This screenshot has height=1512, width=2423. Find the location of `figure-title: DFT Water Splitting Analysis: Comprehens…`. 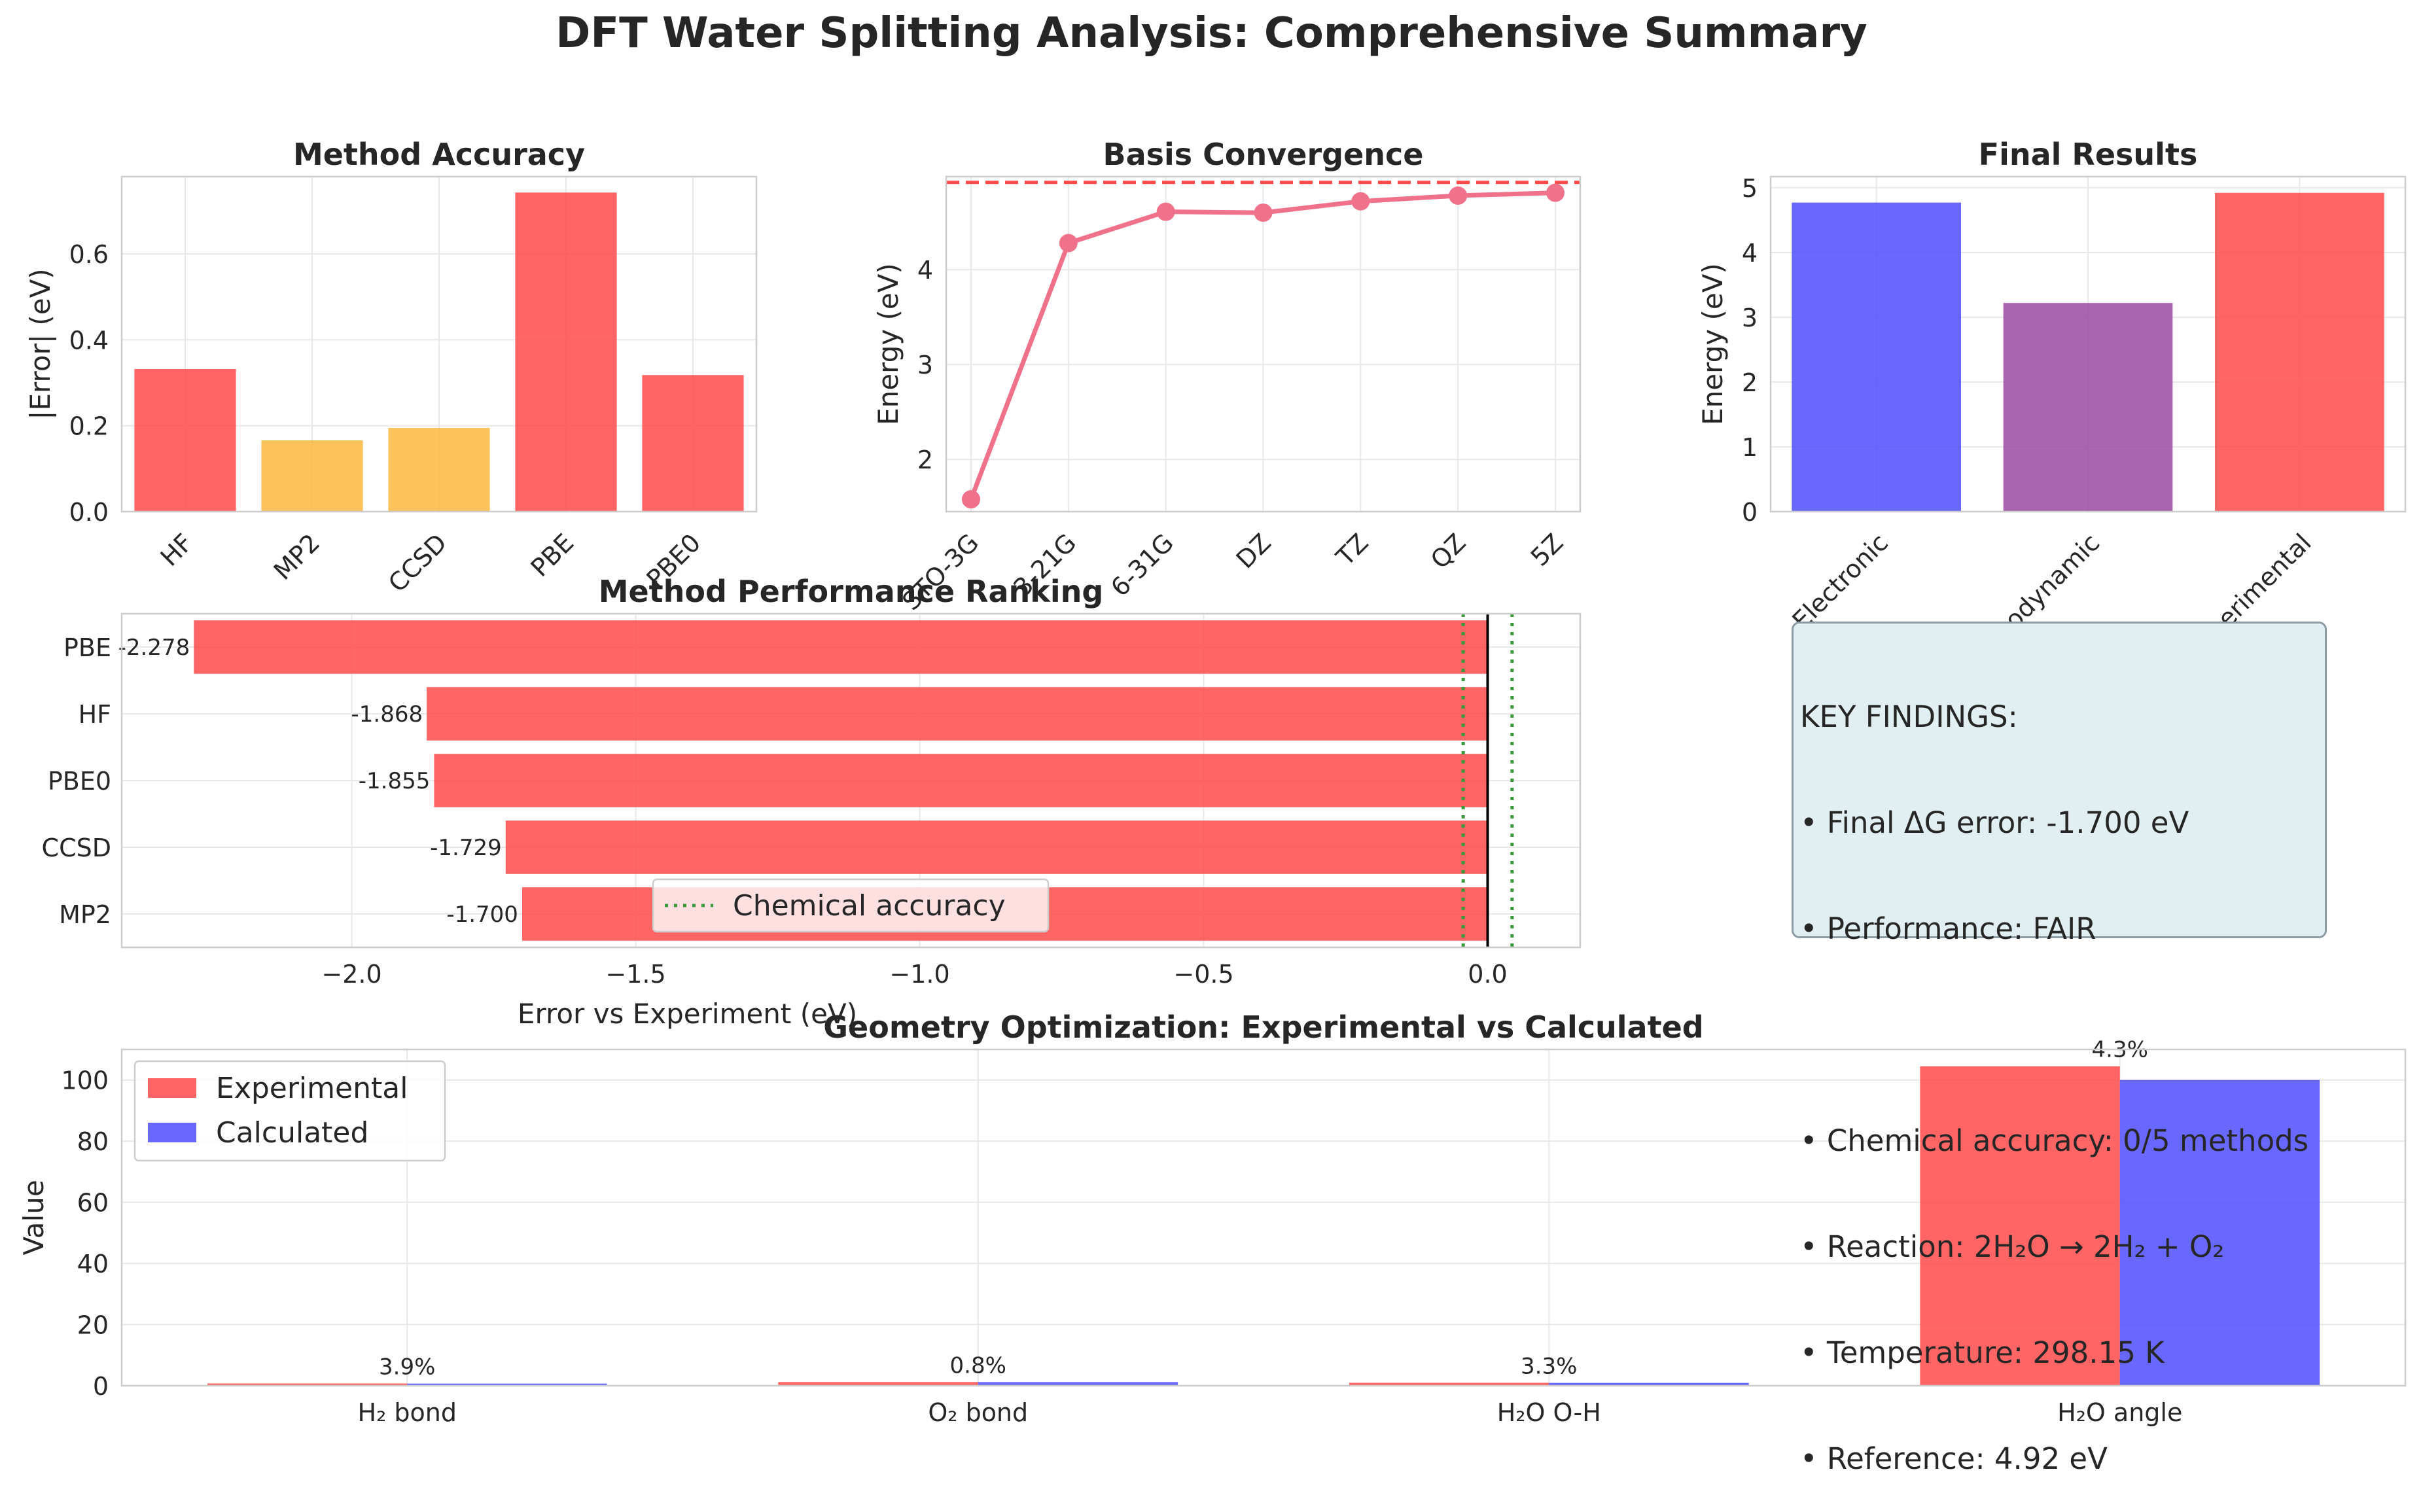

figure-title: DFT Water Splitting Analysis: Comprehens… is located at coordinates (1211, 33).